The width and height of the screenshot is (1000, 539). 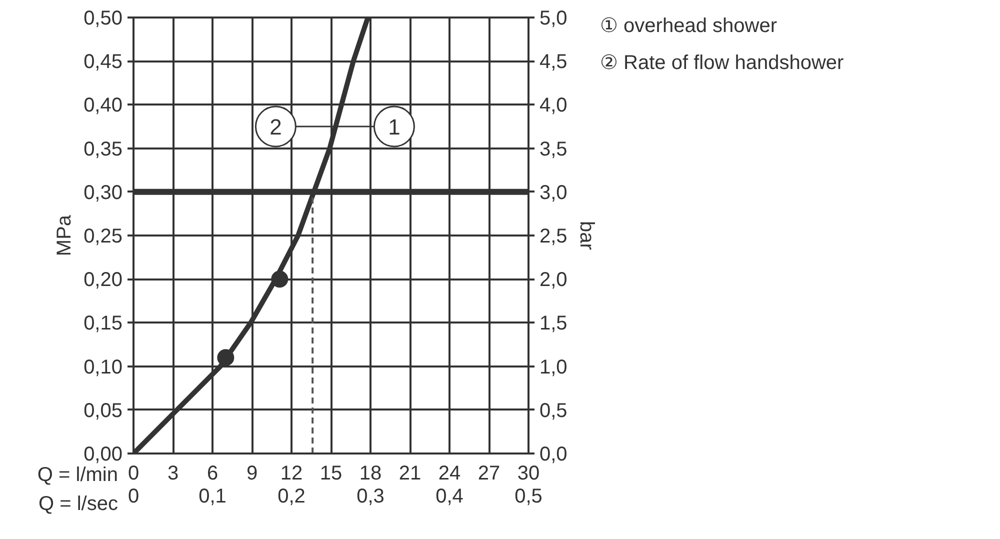 What do you see at coordinates (489, 473) in the screenshot?
I see `x-tick-label: 27` at bounding box center [489, 473].